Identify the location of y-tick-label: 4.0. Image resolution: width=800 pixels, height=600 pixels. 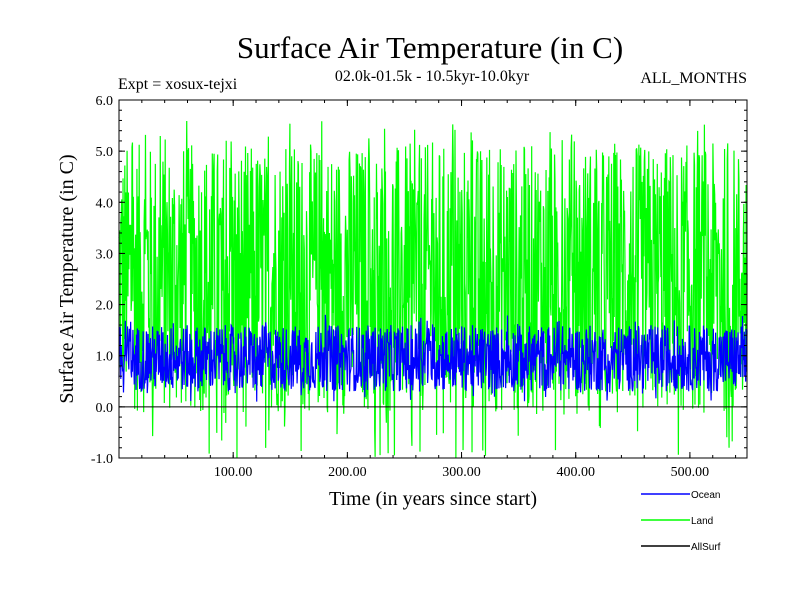
(105, 203).